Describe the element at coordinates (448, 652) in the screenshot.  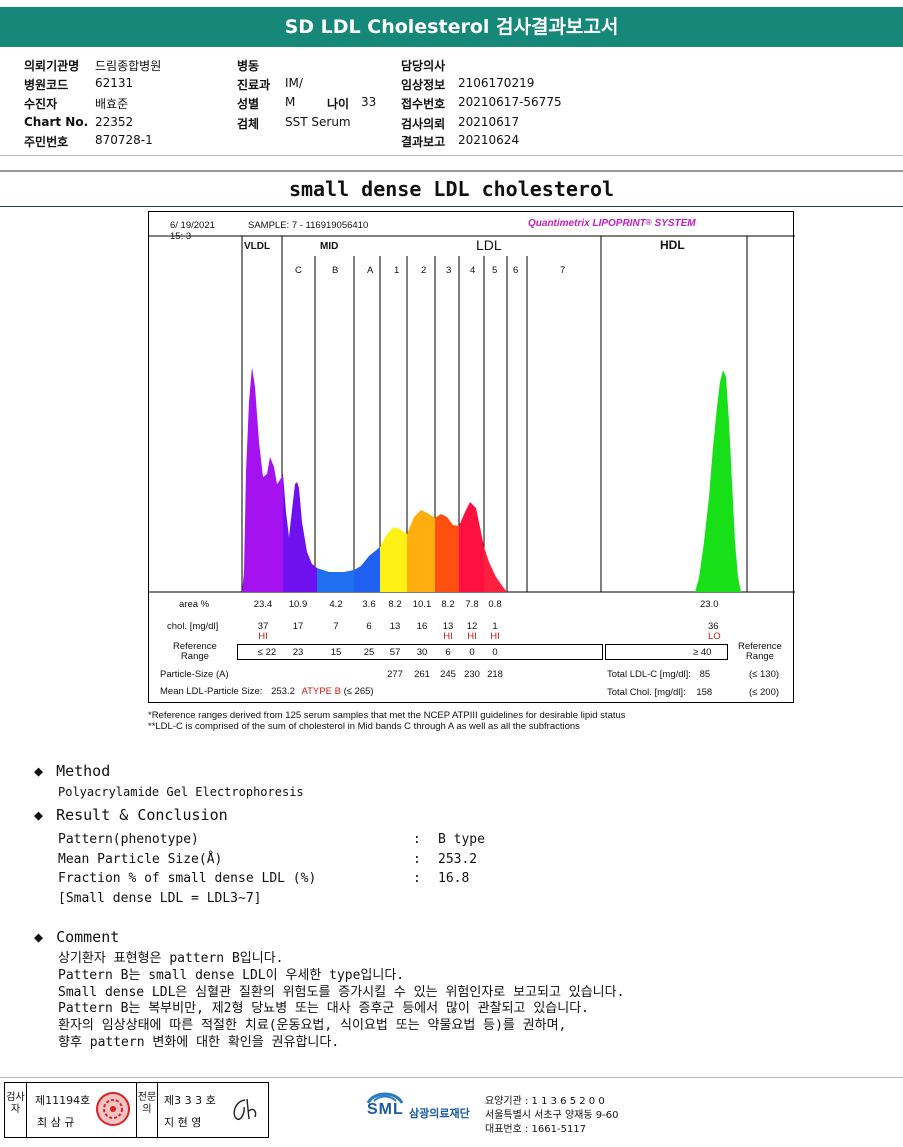
I see `reference-value: 6` at that location.